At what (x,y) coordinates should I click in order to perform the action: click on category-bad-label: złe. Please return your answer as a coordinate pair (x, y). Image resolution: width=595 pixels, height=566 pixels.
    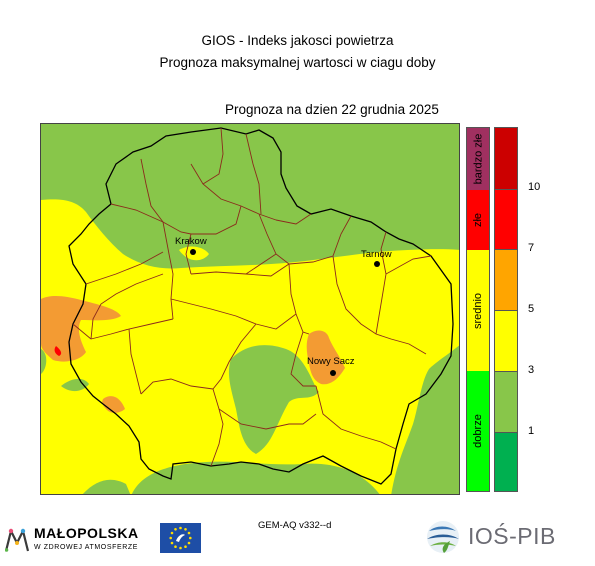
    Looking at the image, I should click on (478, 220).